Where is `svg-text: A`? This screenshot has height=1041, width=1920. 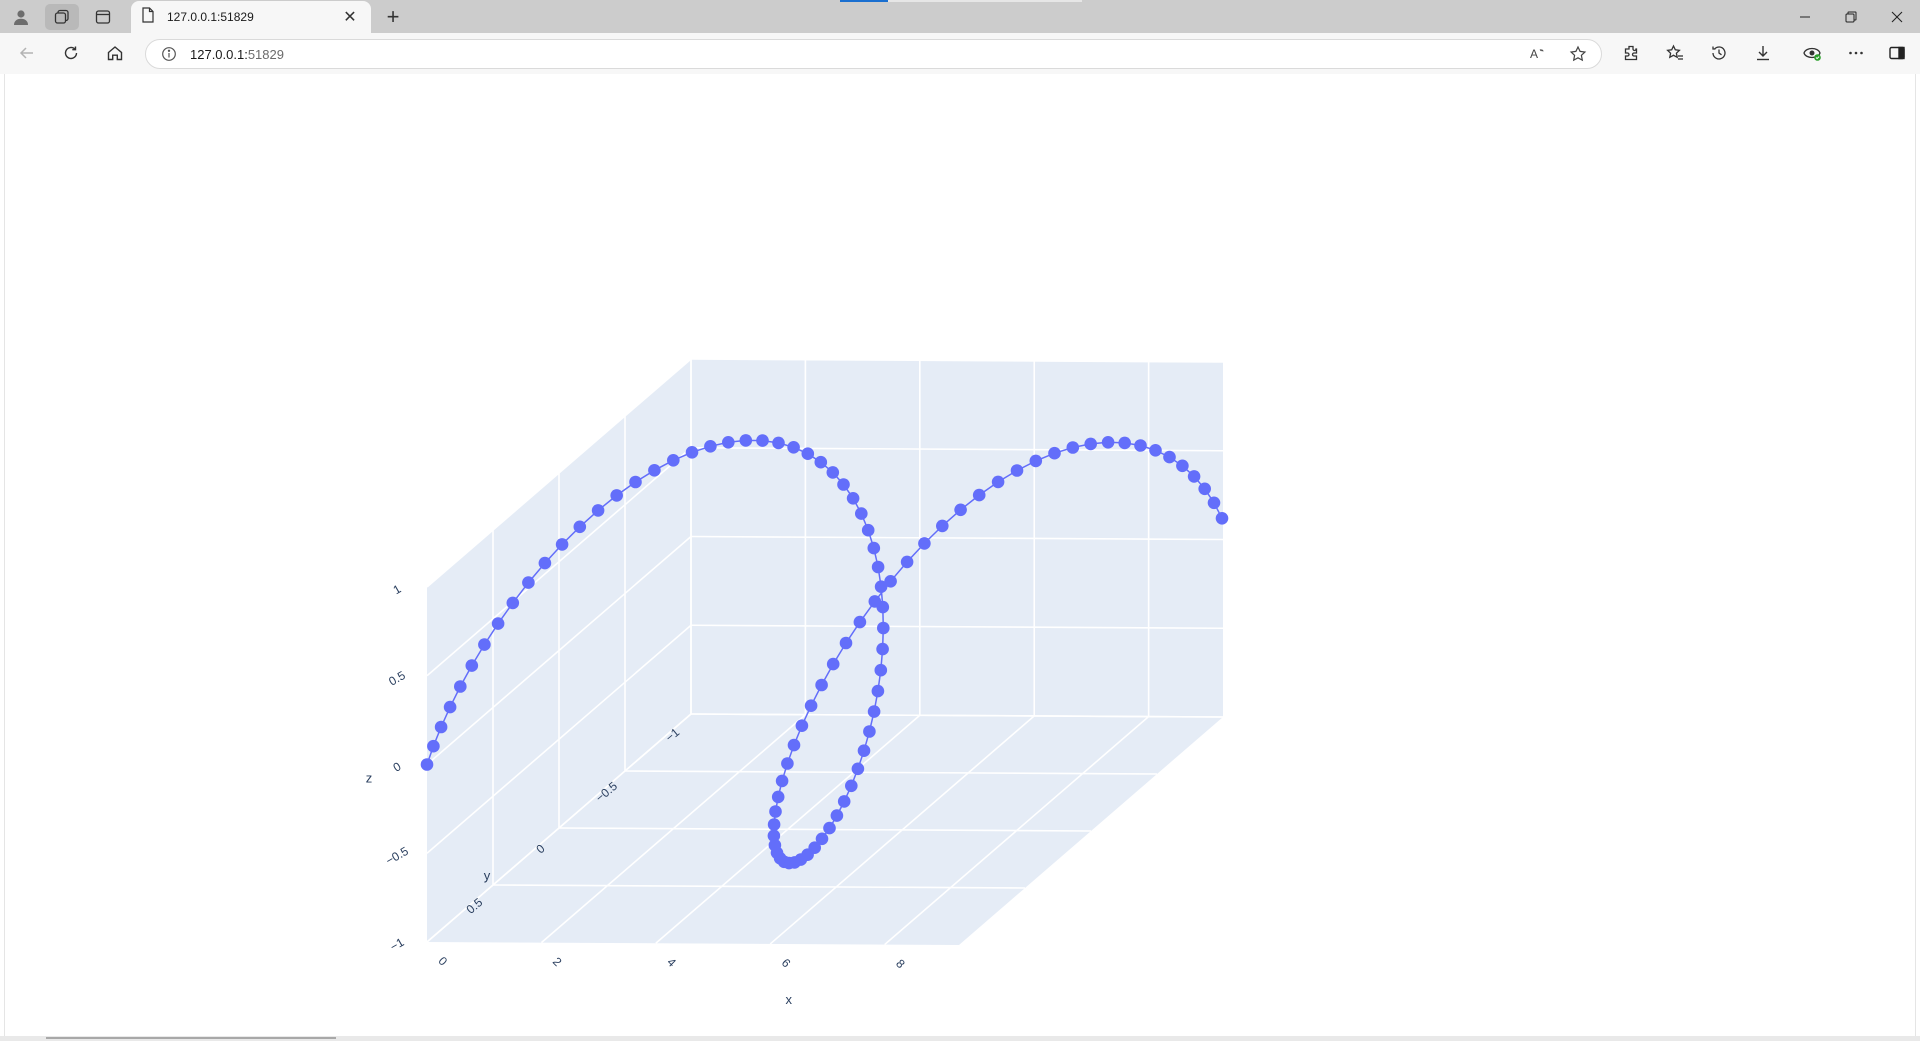
svg-text: A is located at coordinates (1534, 54).